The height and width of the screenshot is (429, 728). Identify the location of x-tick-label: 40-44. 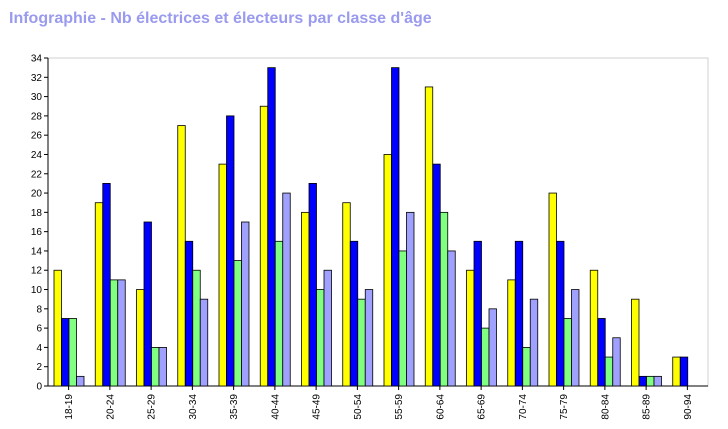
(275, 407).